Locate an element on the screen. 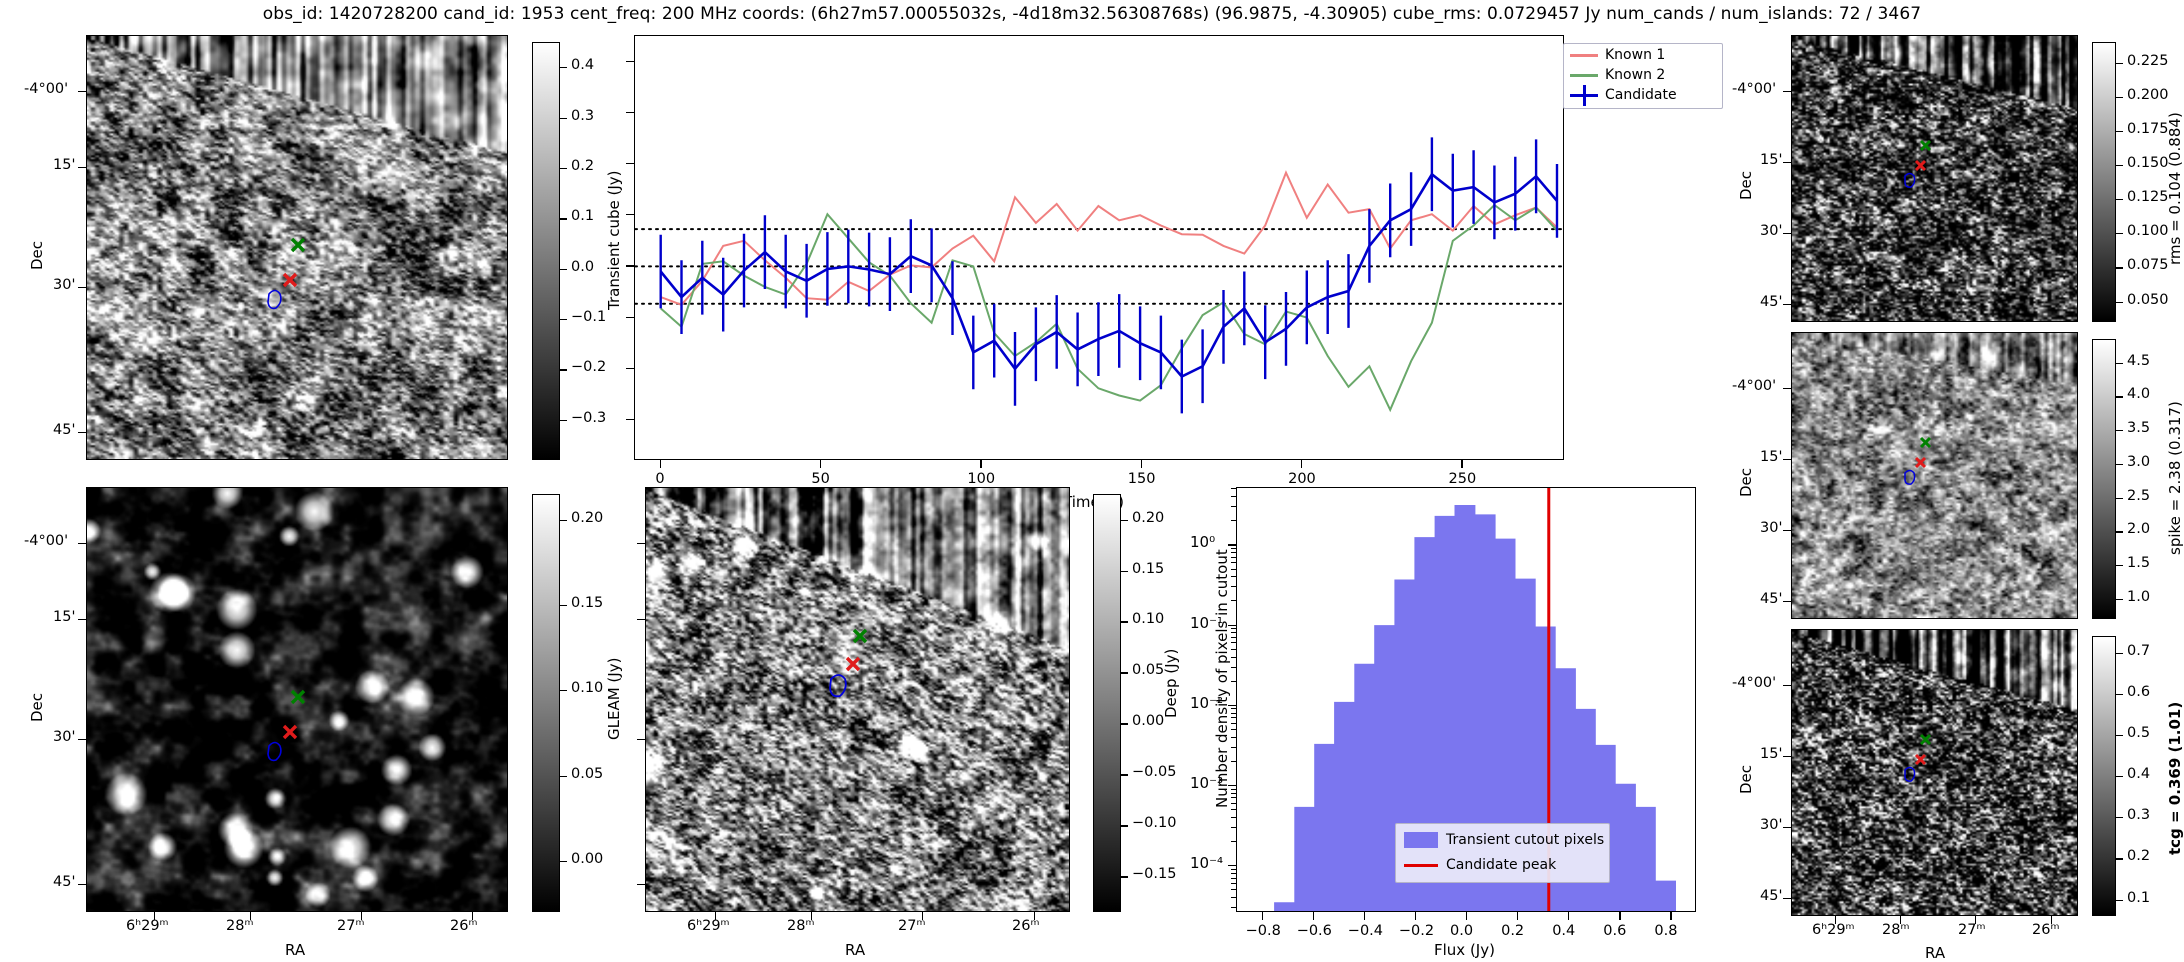  rms-colorbar is located at coordinates (2104, 182).